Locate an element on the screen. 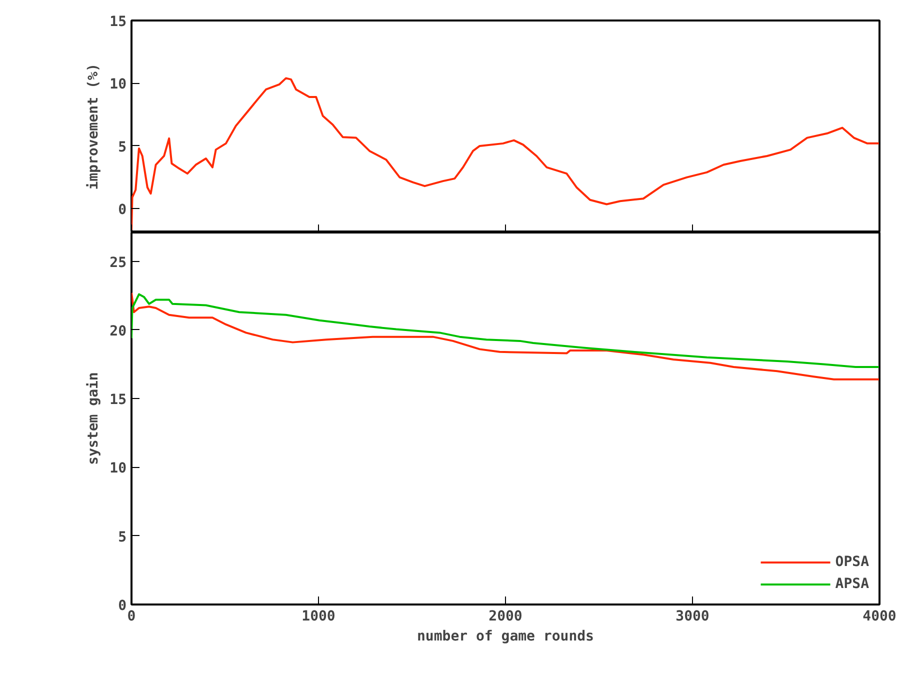  y-axis-title: improvement (%) is located at coordinates (94, 126).